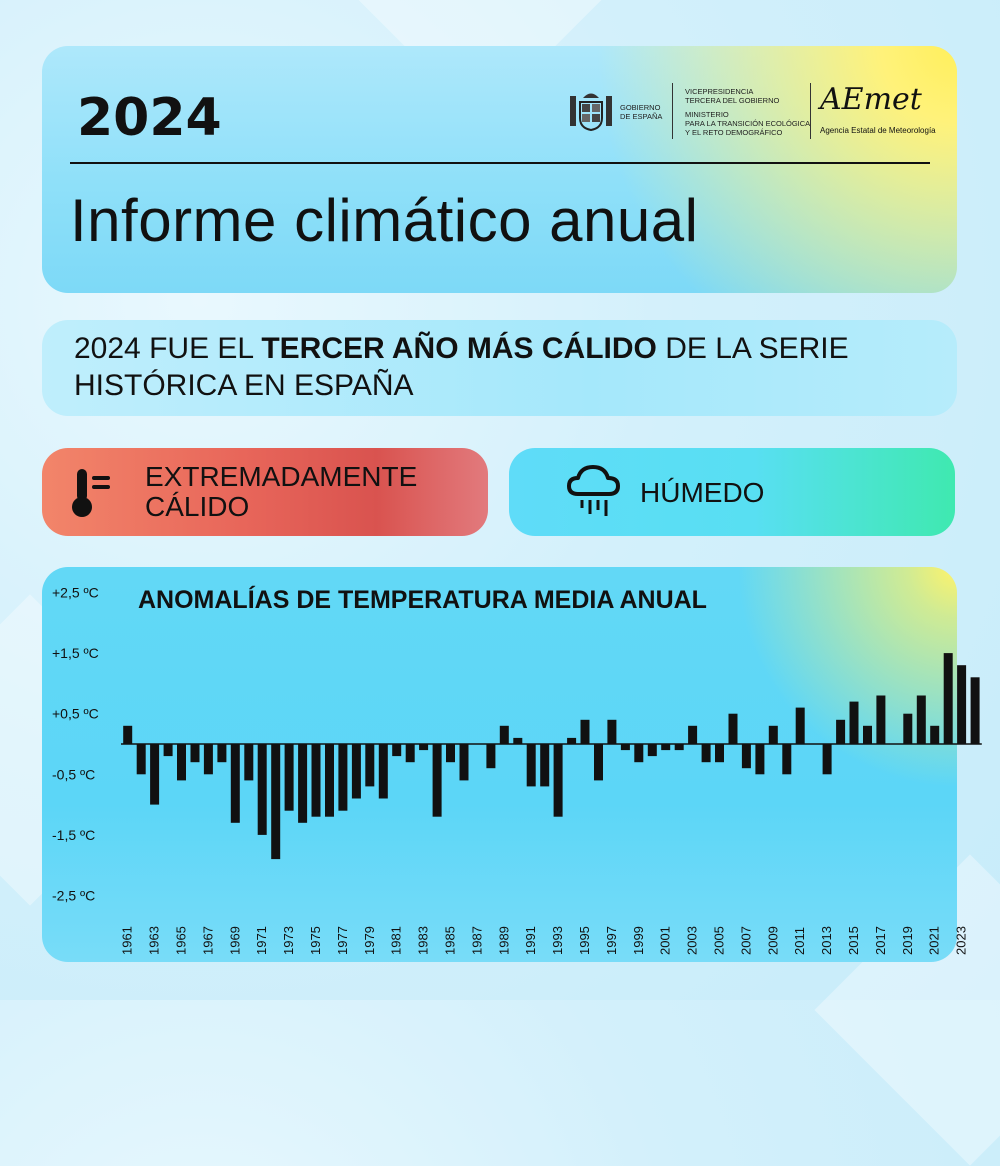 This screenshot has height=1166, width=1000. I want to click on x-tick-label: 2005, so click(719, 940).